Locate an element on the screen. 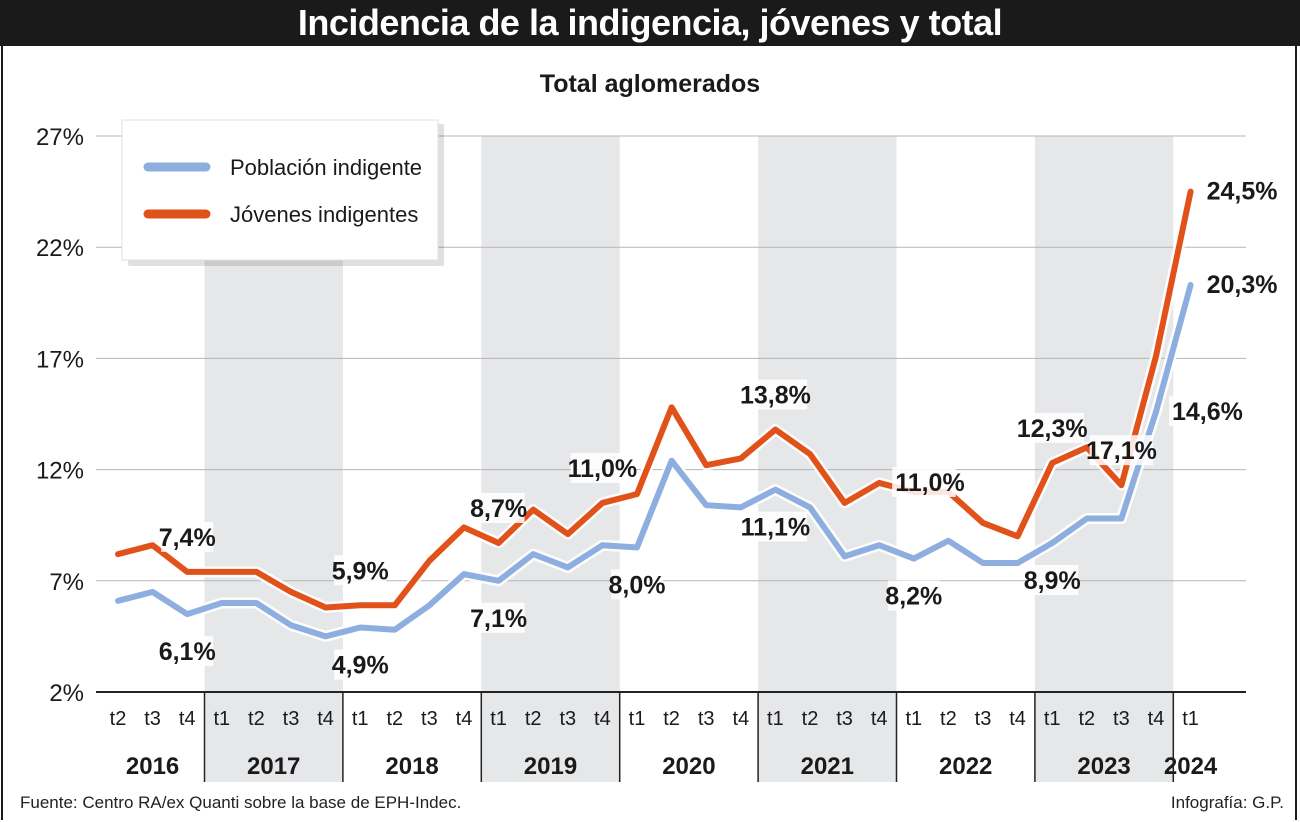 The height and width of the screenshot is (822, 1300). legend-box is located at coordinates (280, 190).